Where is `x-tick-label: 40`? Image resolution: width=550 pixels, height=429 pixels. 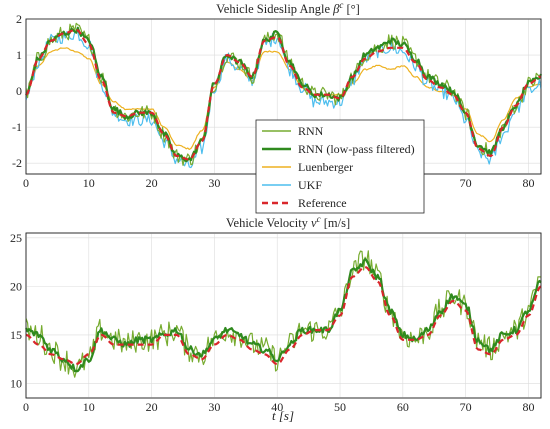 x-tick-label: 40 is located at coordinates (277, 407).